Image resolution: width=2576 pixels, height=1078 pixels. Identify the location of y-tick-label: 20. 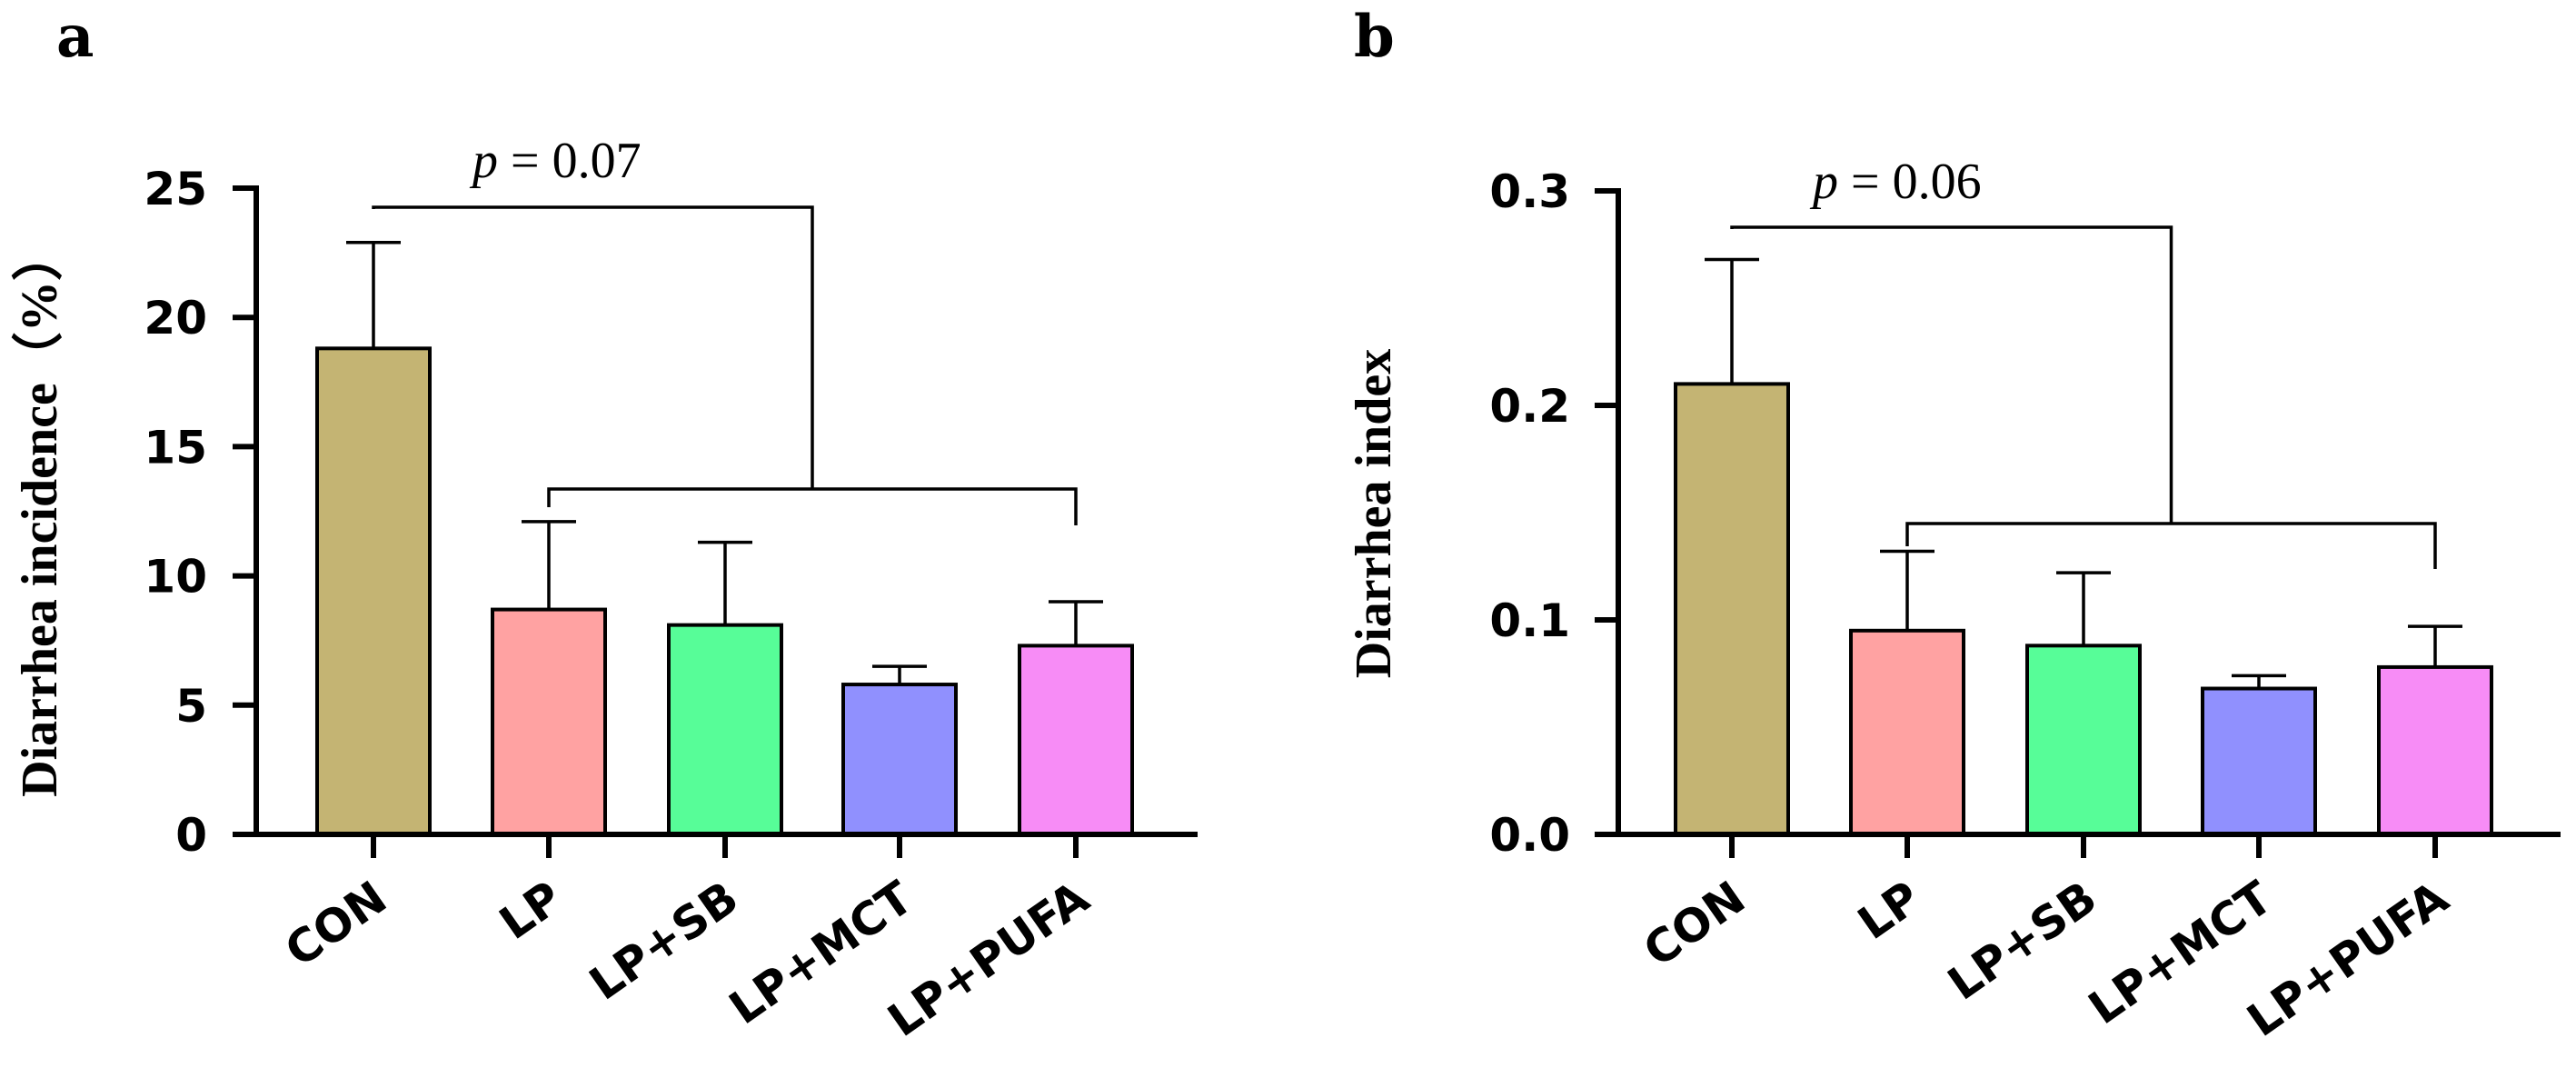
(176, 318).